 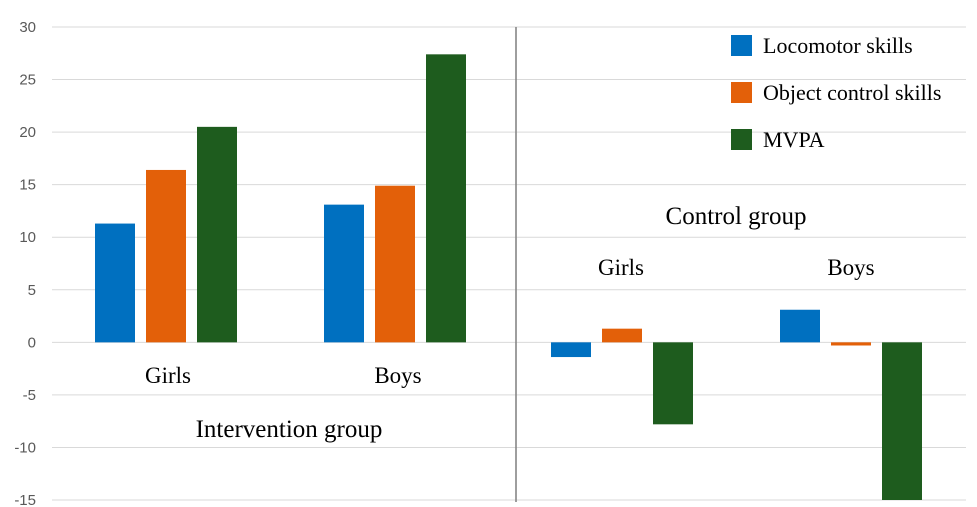 What do you see at coordinates (27, 185) in the screenshot?
I see `y-tick-label: 15` at bounding box center [27, 185].